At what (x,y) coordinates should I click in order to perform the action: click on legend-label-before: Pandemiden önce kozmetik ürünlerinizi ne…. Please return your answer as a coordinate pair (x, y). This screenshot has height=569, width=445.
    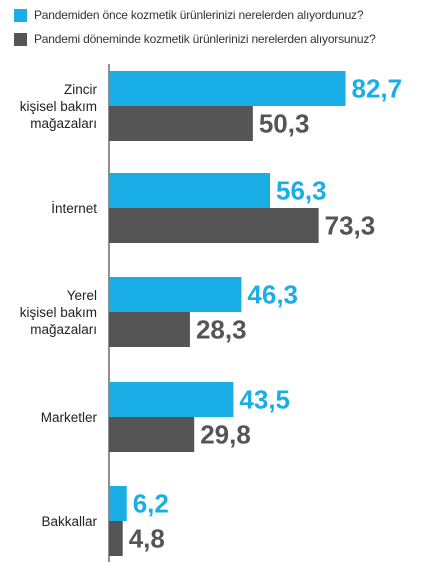
    Looking at the image, I should click on (199, 15).